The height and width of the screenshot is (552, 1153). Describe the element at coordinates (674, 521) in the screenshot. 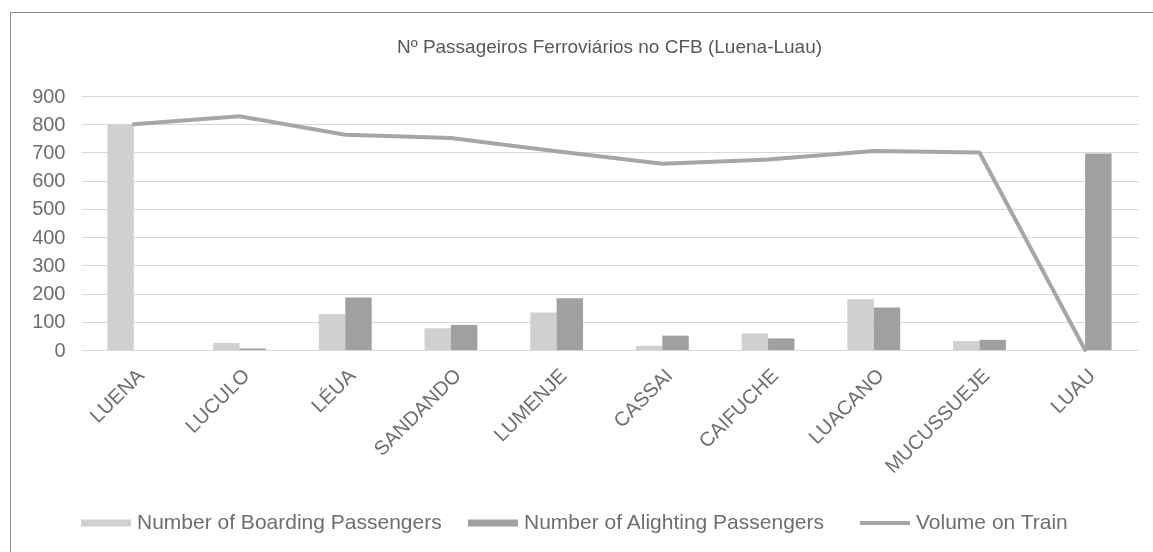

I see `legend-label: Number of Alighting Passengers` at that location.